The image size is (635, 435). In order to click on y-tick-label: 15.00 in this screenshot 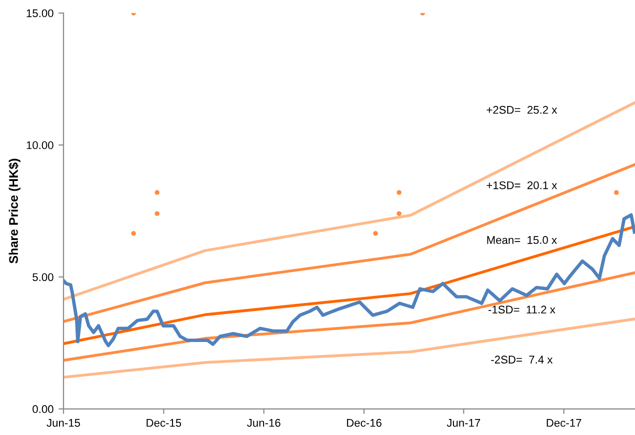, I will do `click(40, 13)`.